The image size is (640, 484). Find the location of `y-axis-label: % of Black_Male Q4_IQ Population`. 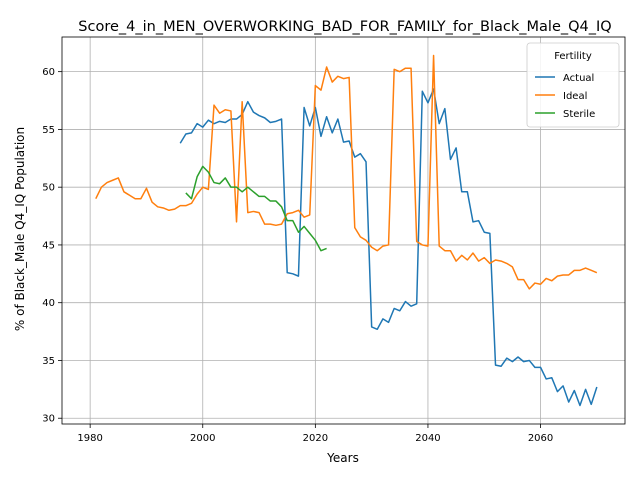

y-axis-label: % of Black_Male Q4_IQ Population is located at coordinates (20, 229).